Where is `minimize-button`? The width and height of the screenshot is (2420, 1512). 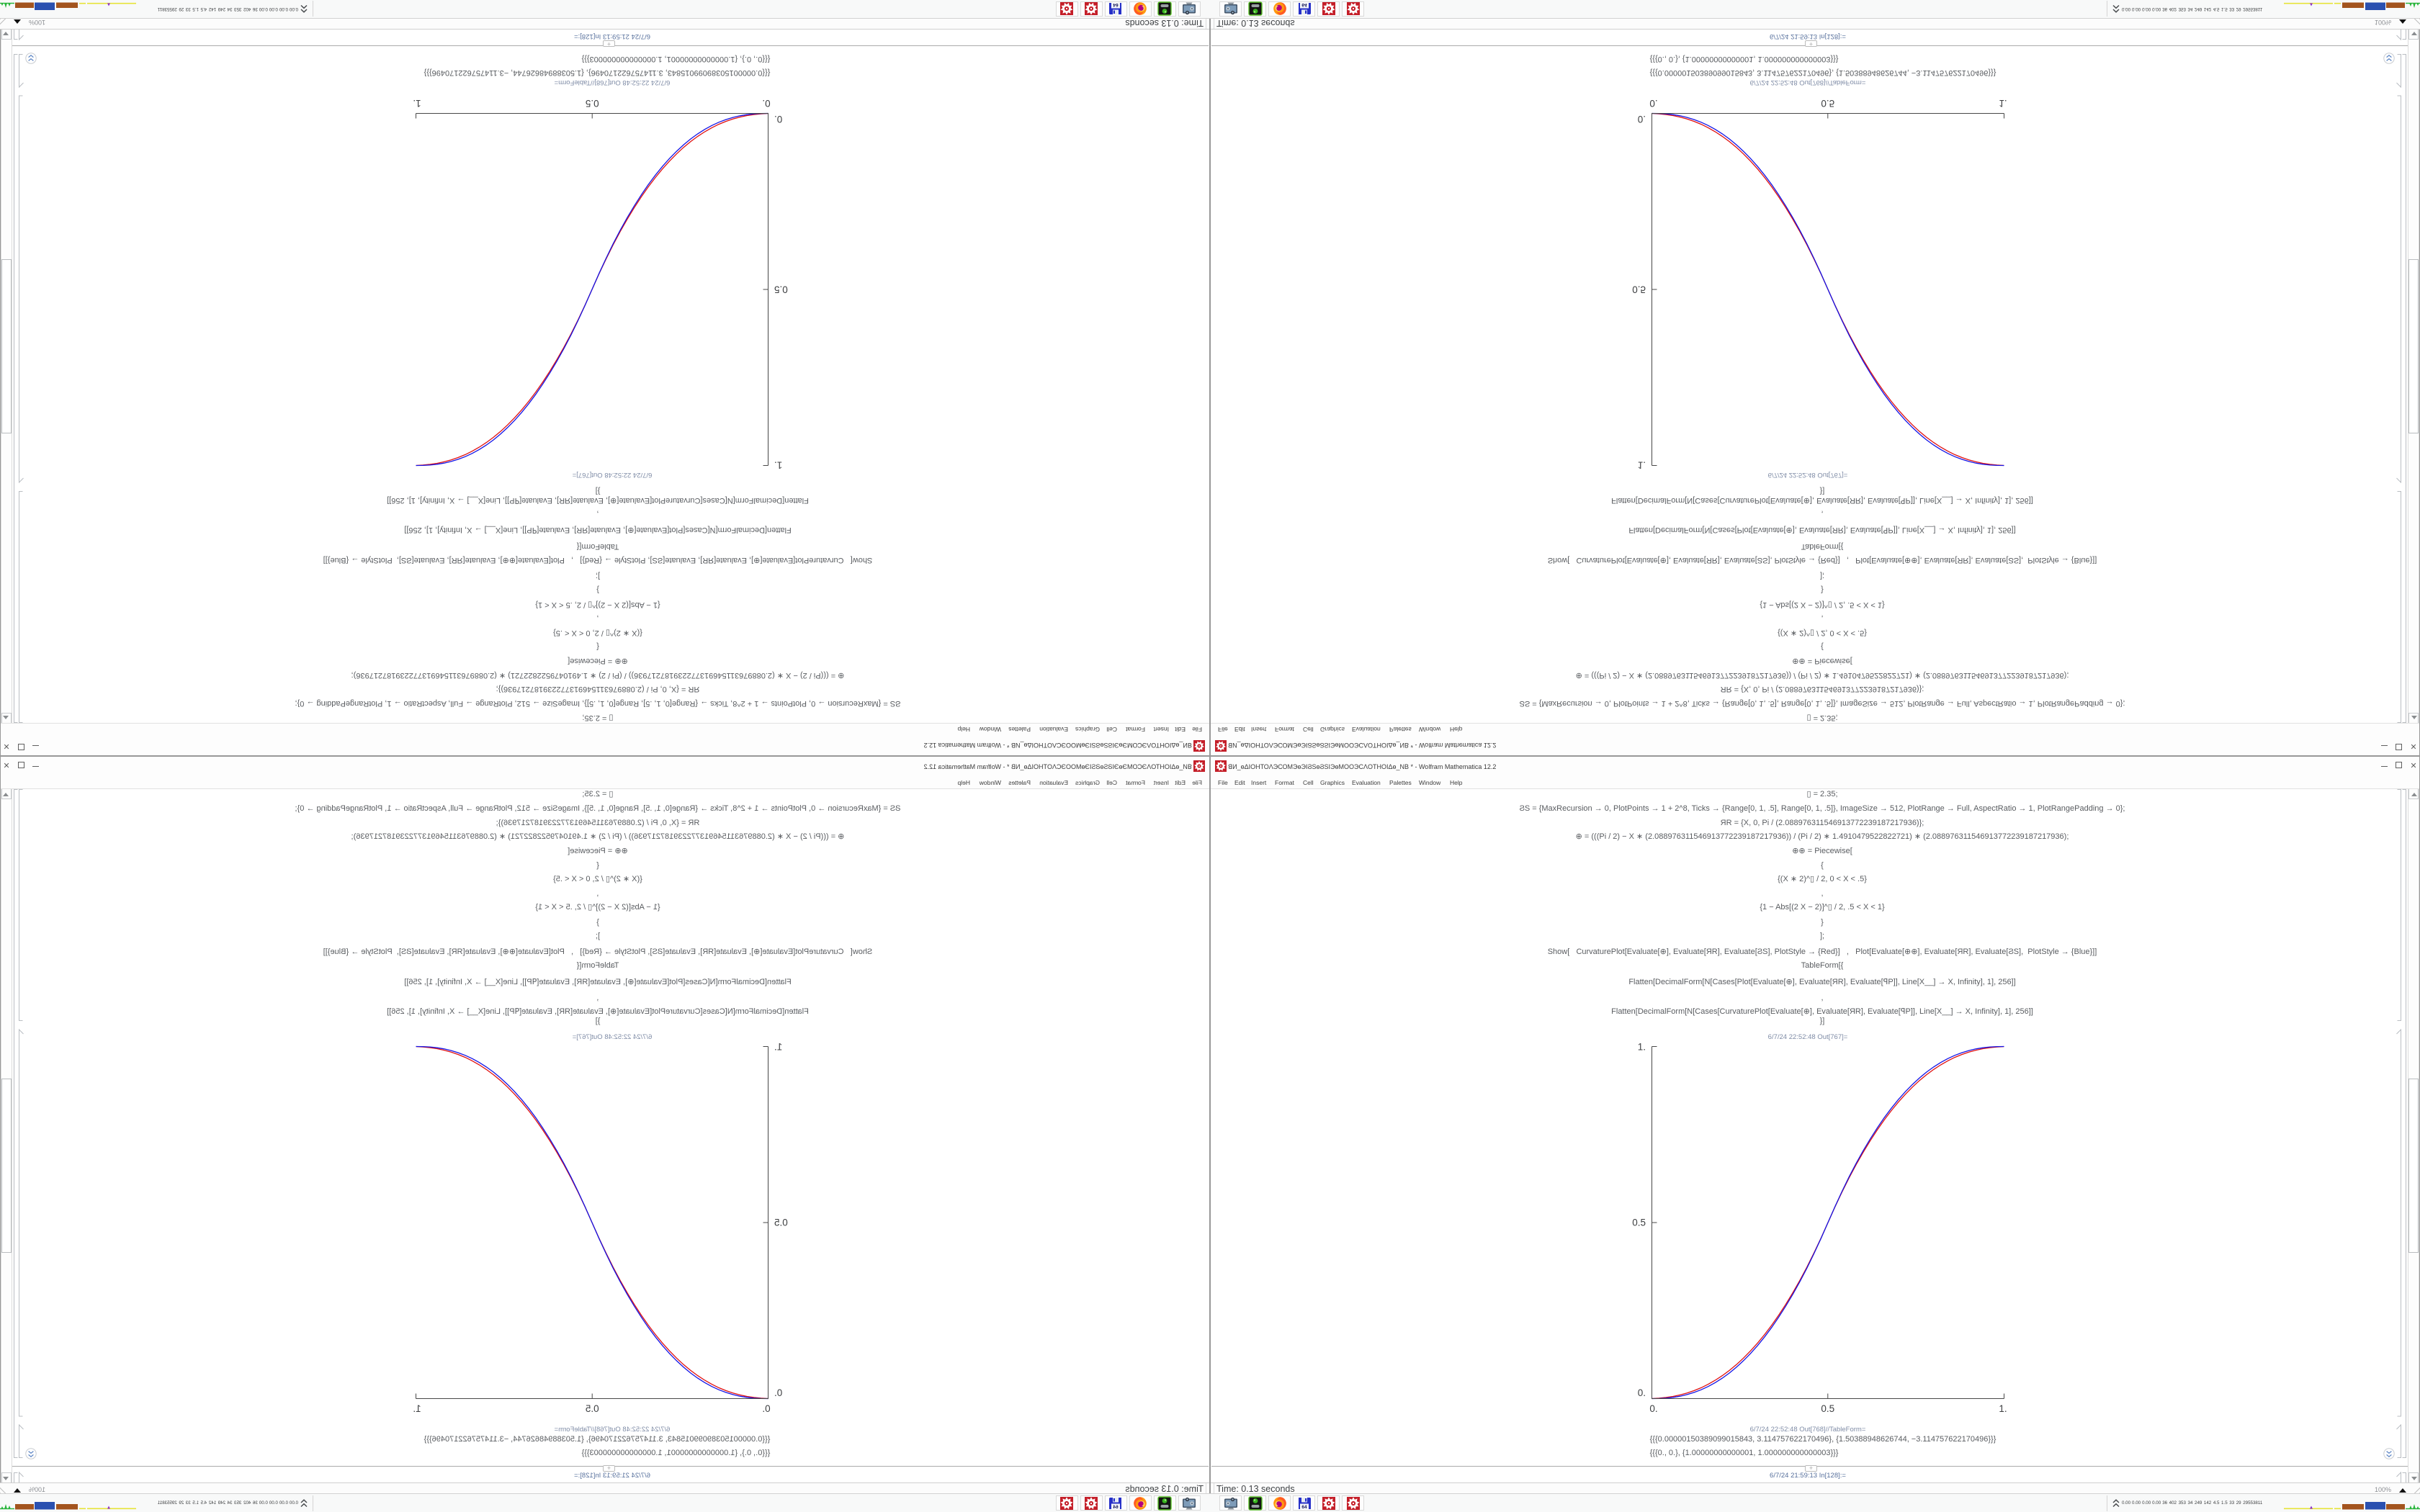
minimize-button is located at coordinates (35, 766).